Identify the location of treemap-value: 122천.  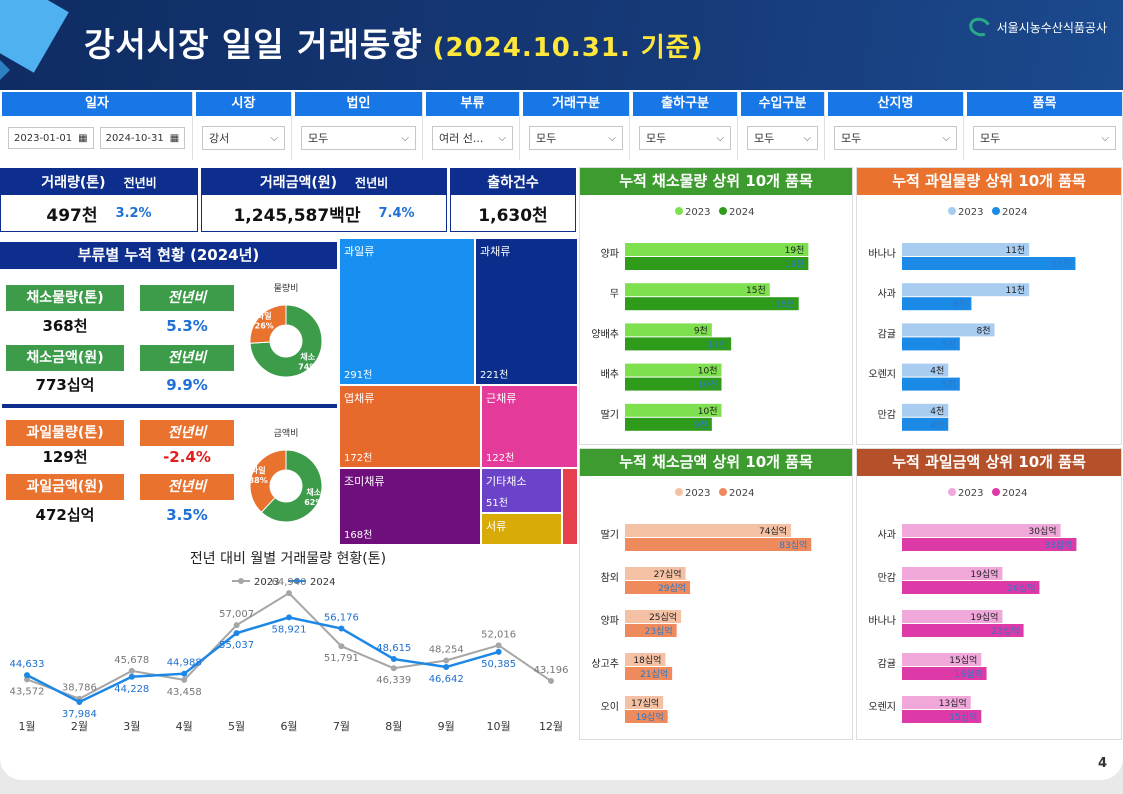
(500, 458).